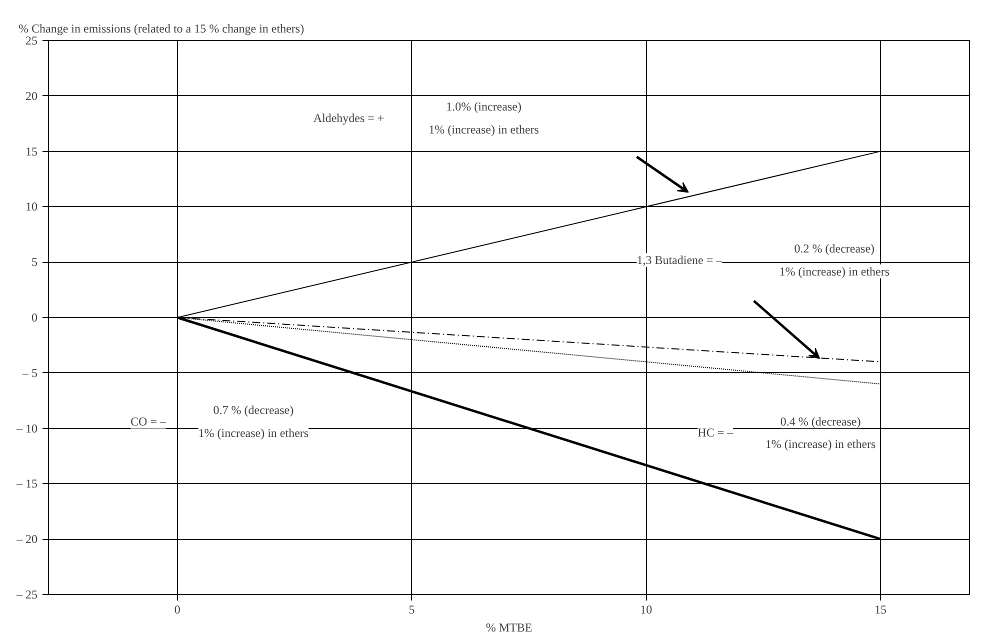 This screenshot has height=639, width=989. Describe the element at coordinates (27, 539) in the screenshot. I see `y-tick-label: – 20` at that location.